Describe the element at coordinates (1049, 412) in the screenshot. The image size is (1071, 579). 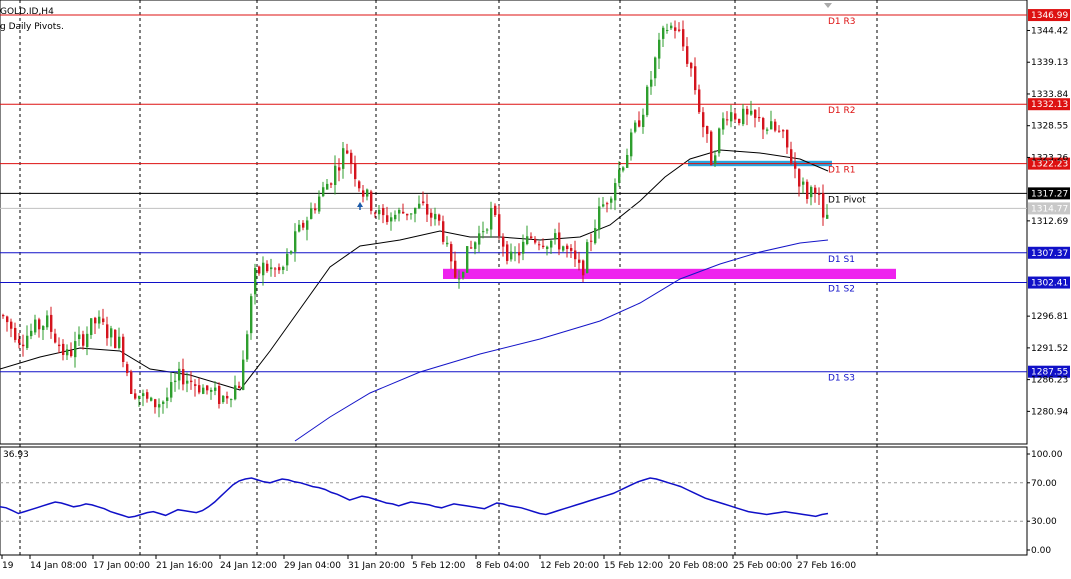
I see `price-label: 1280.94` at that location.